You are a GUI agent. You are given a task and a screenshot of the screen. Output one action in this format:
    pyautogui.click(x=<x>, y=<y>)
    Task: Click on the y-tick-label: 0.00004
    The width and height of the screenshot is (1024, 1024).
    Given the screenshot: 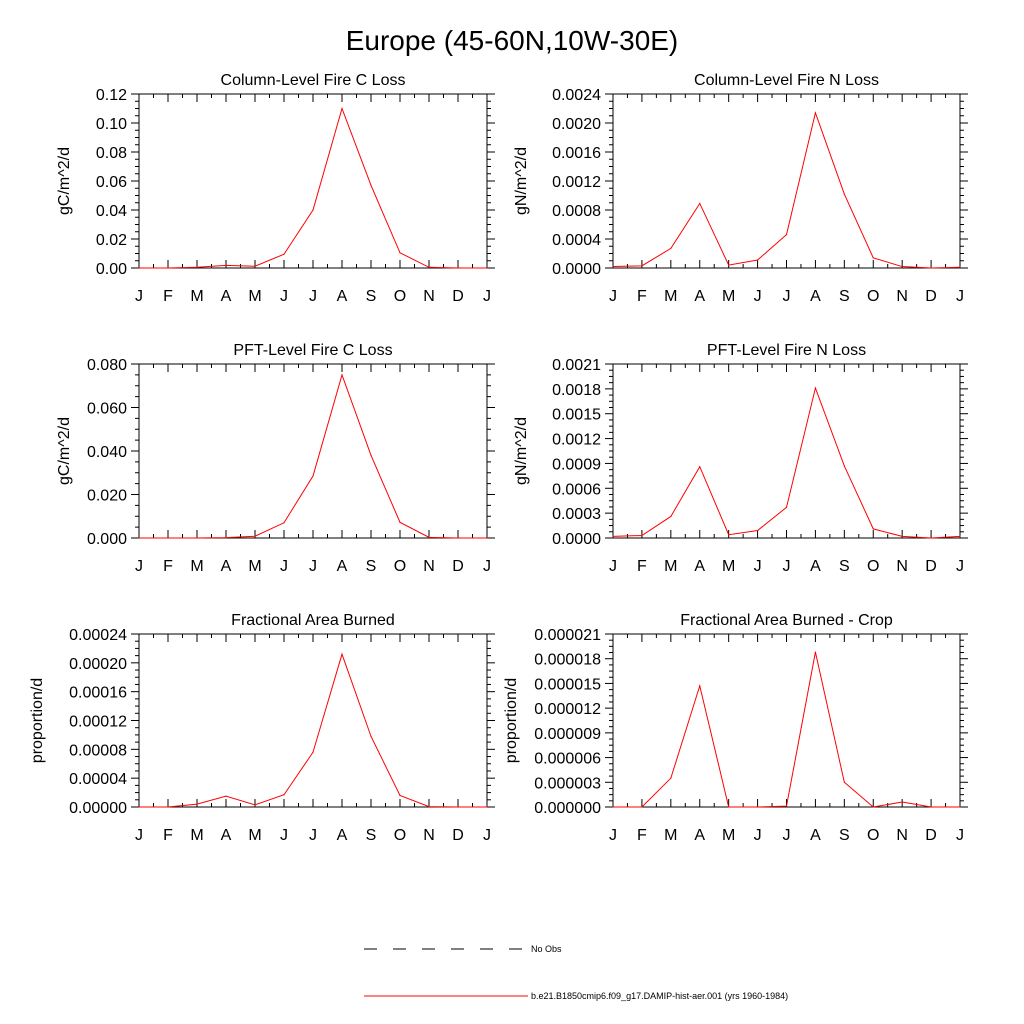 What is the action you would take?
    pyautogui.click(x=98, y=779)
    